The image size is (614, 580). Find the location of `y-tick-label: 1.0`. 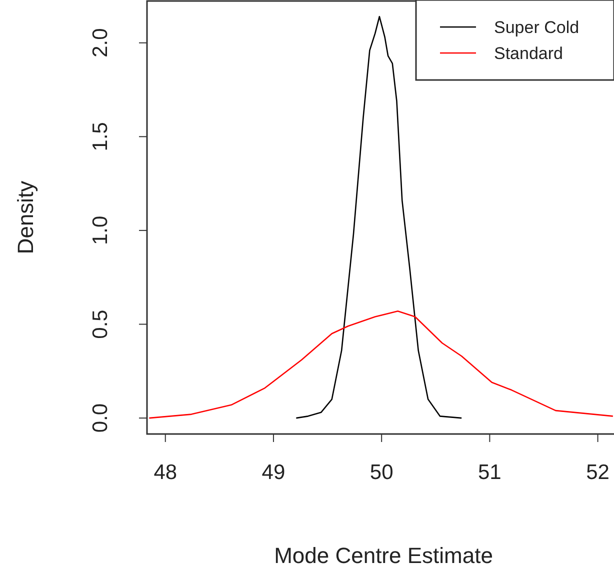

y-tick-label: 1.0 is located at coordinates (100, 231).